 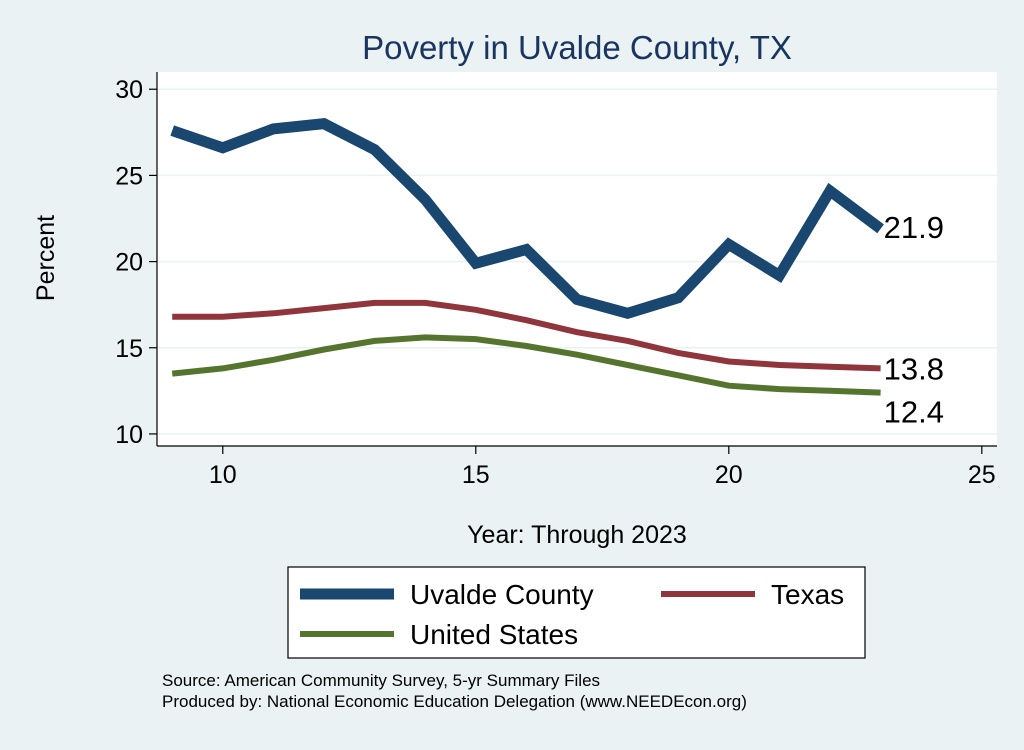 I want to click on y-tick-label-20: 20, so click(x=129, y=263).